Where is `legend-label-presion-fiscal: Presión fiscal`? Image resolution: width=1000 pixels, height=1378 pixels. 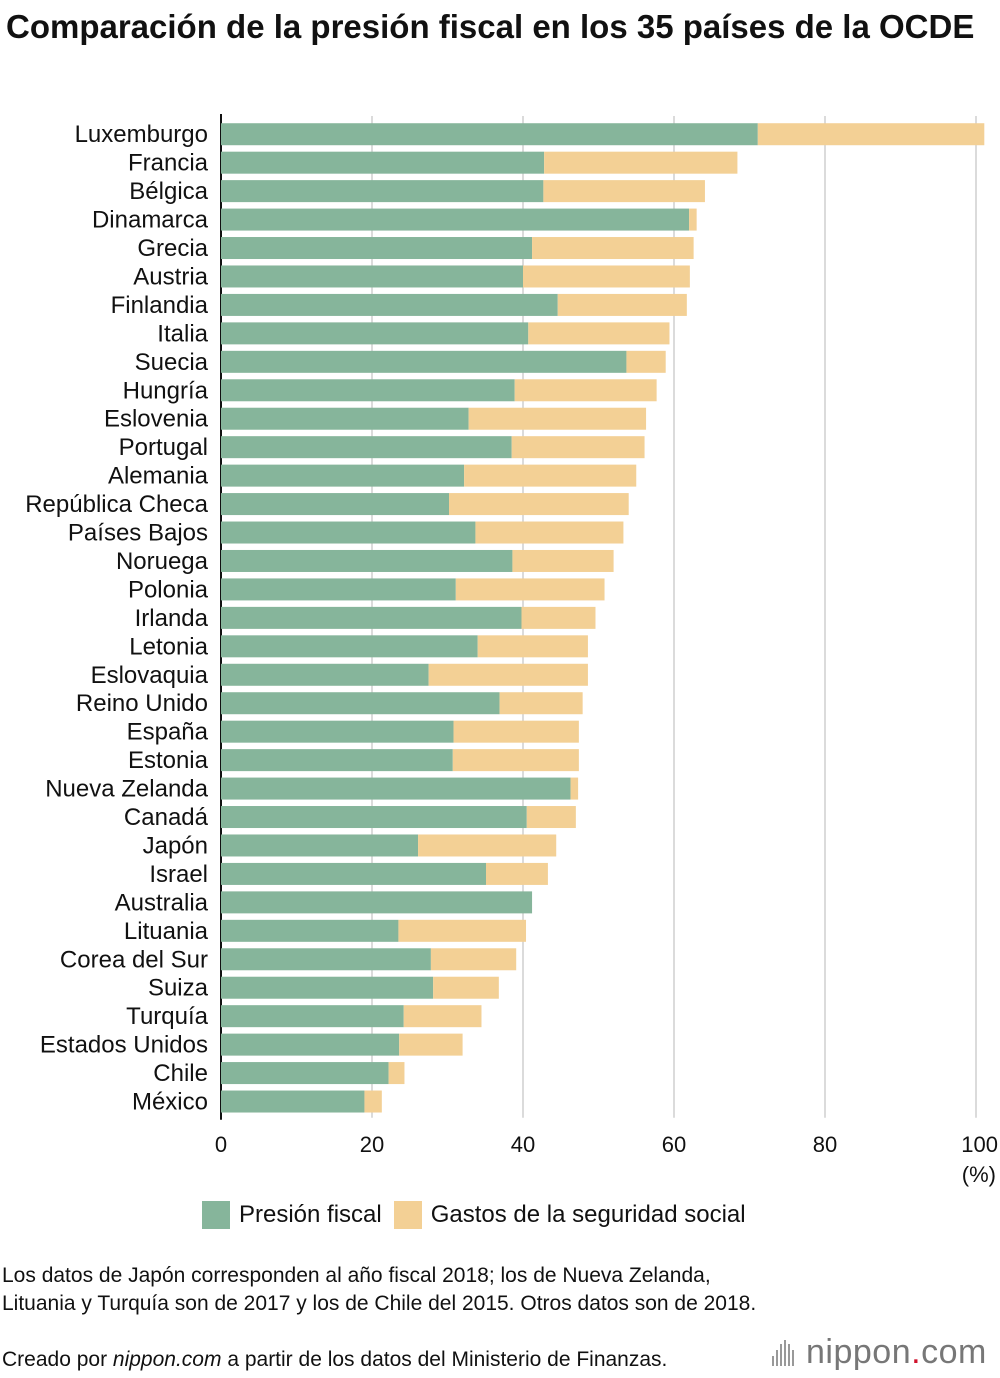
legend-label-presion-fiscal: Presión fiscal is located at coordinates (310, 1214).